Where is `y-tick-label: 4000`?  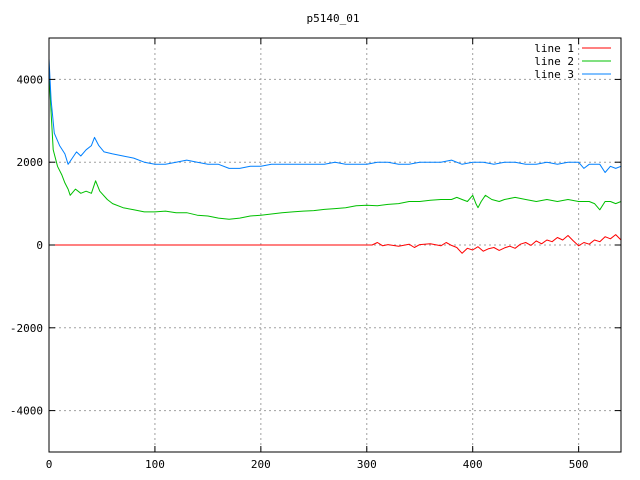 y-tick-label: 4000 is located at coordinates (30, 79).